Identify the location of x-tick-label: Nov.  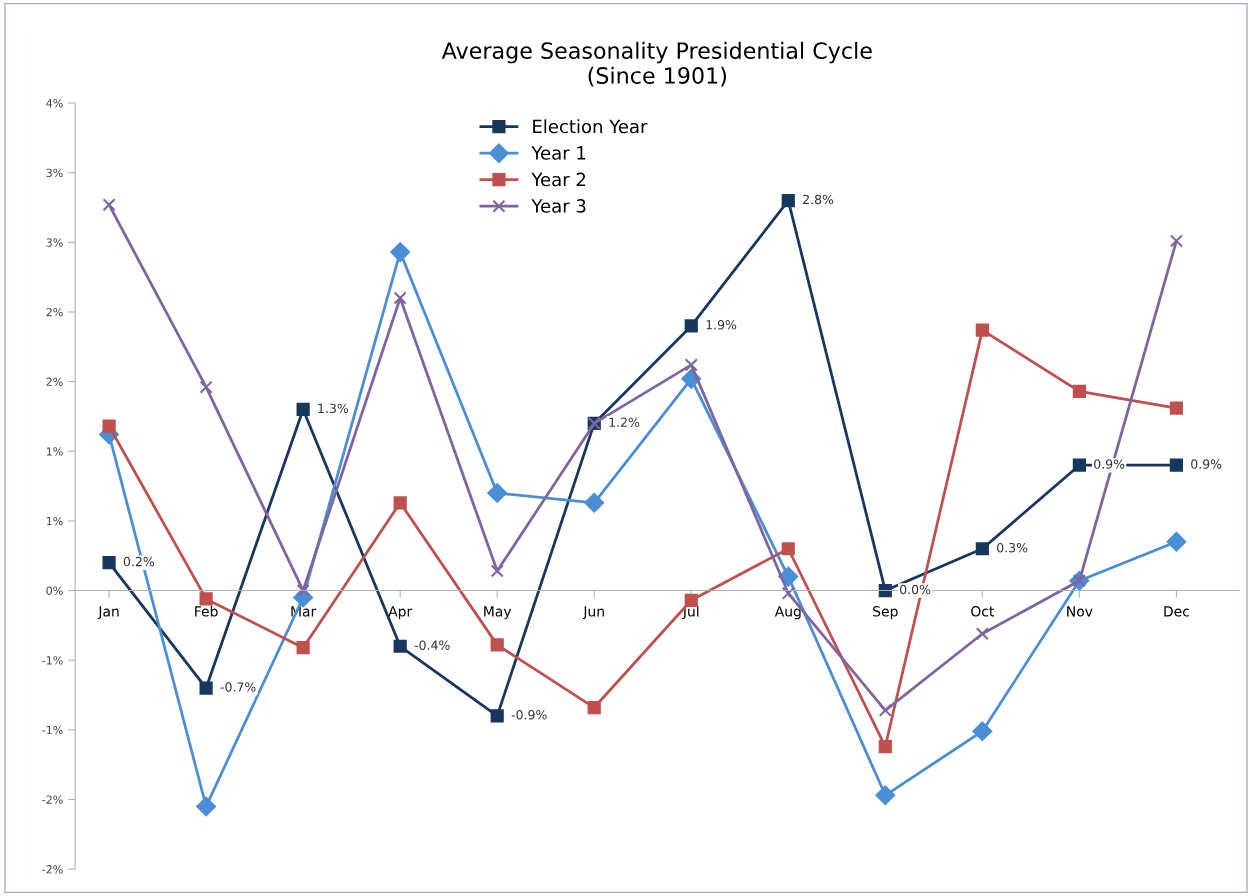
(1080, 611).